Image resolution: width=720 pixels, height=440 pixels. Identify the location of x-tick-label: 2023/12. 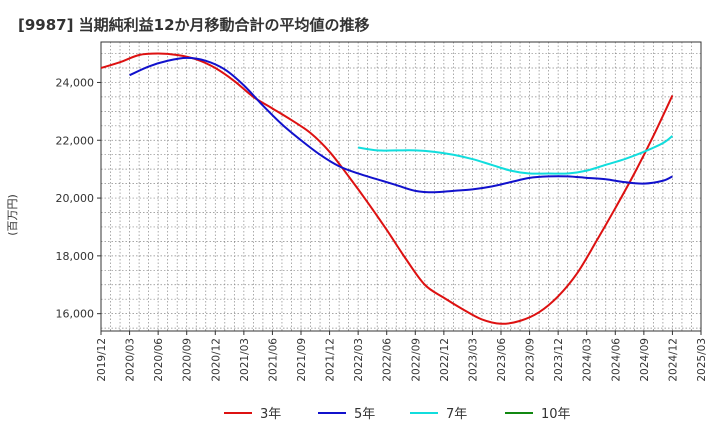
(559, 360).